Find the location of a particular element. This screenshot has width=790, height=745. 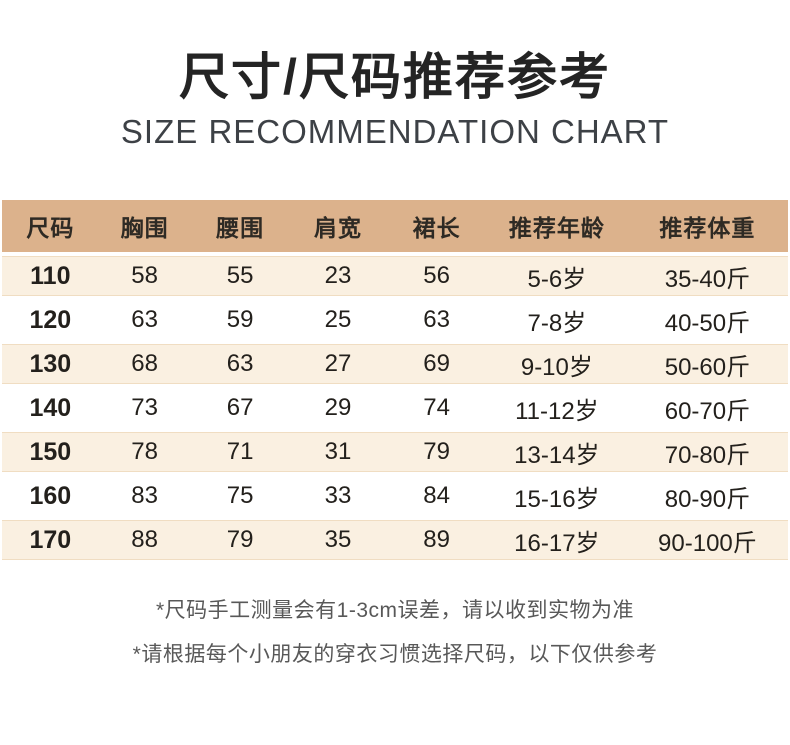

value-cell: 29 is located at coordinates (338, 408).